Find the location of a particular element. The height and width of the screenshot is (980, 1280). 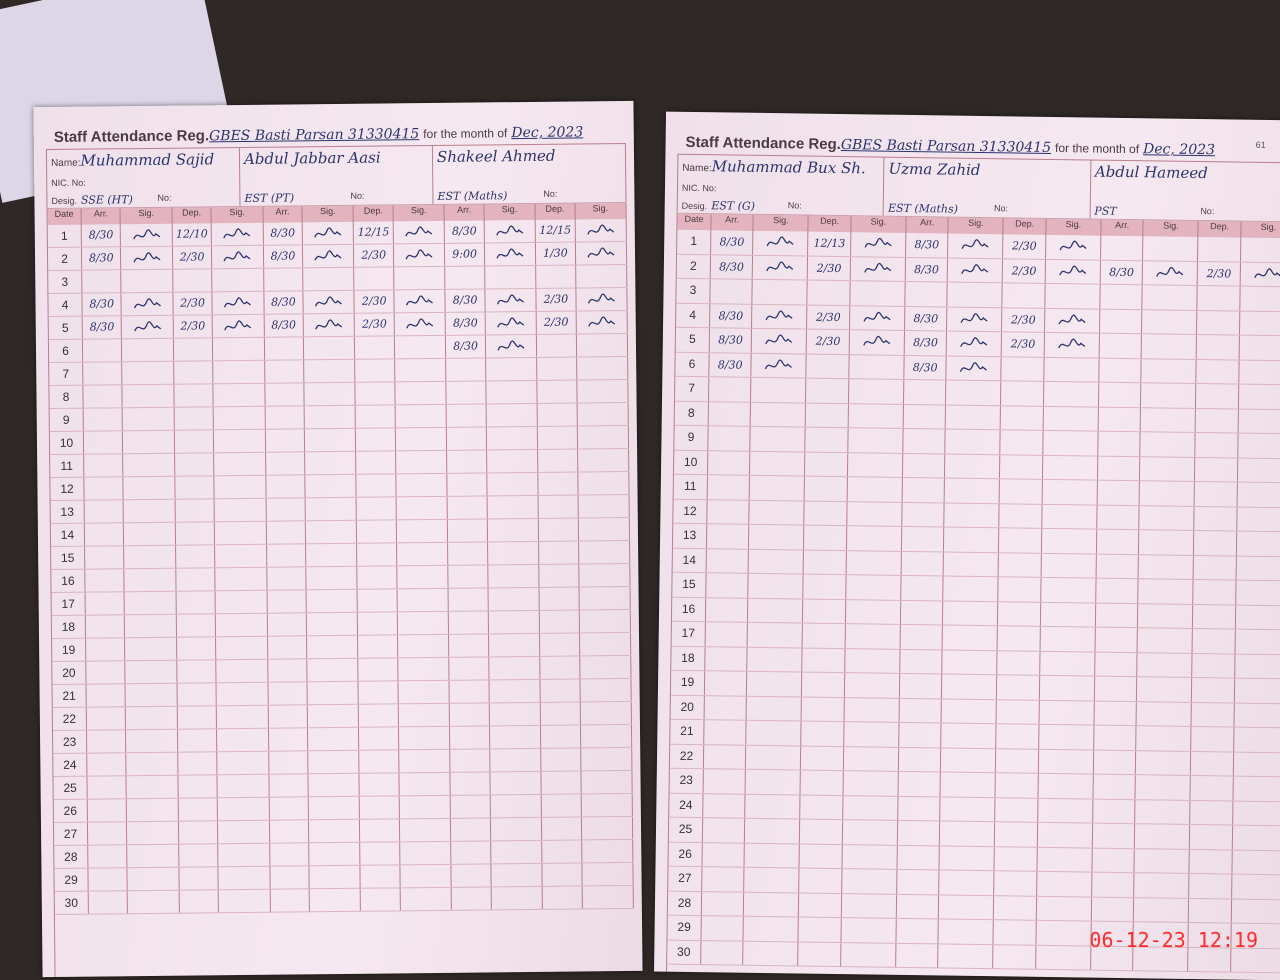

day-number: 29 is located at coordinates (684, 927).